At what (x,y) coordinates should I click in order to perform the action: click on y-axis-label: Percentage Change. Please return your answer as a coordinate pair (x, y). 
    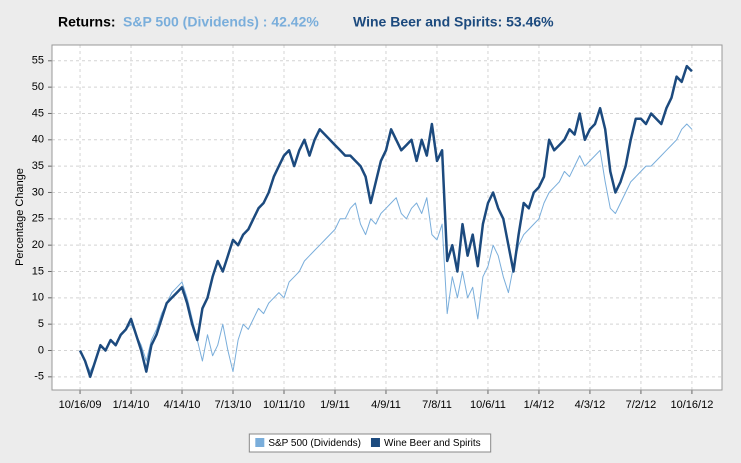
    Looking at the image, I should click on (20, 217).